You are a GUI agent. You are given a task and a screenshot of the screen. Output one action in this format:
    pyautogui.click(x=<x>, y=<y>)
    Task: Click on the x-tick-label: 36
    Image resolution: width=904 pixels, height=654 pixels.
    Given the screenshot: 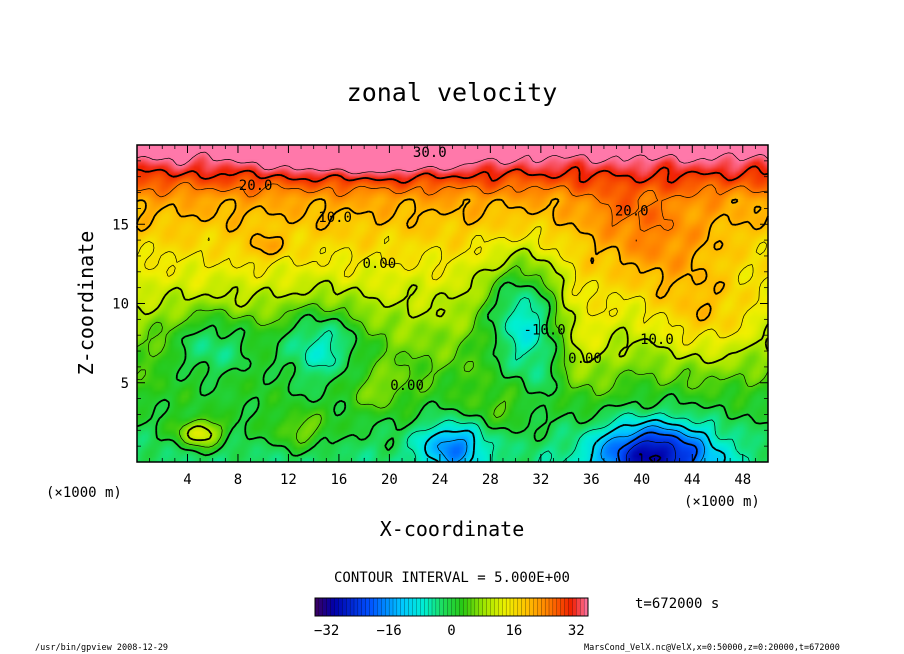 What is the action you would take?
    pyautogui.click(x=591, y=480)
    